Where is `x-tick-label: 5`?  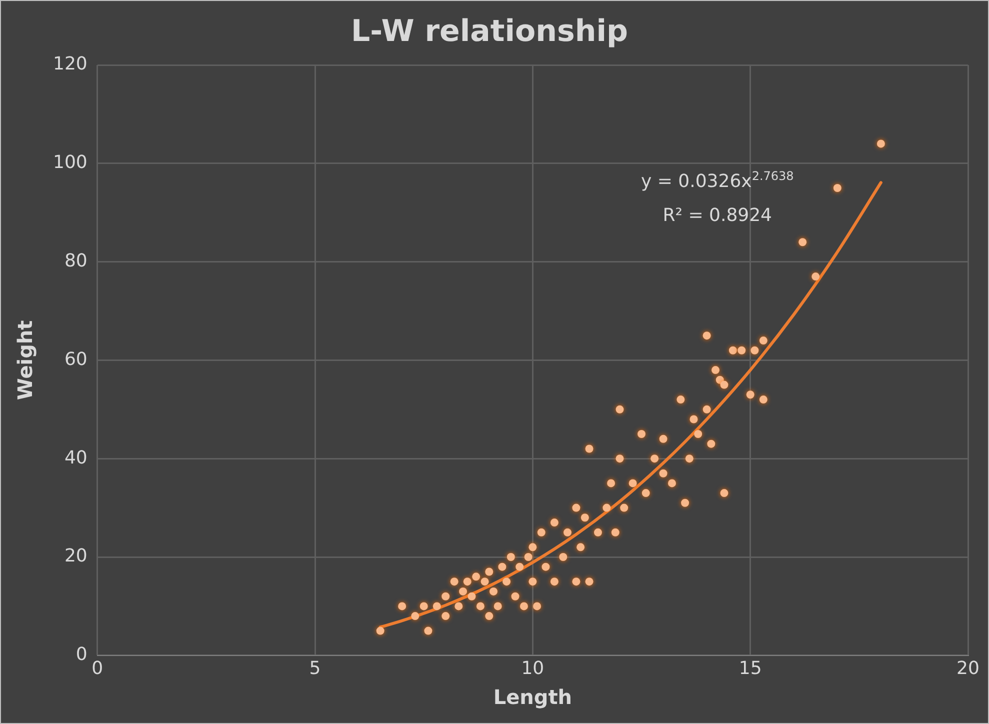
x-tick-label: 5 is located at coordinates (315, 668).